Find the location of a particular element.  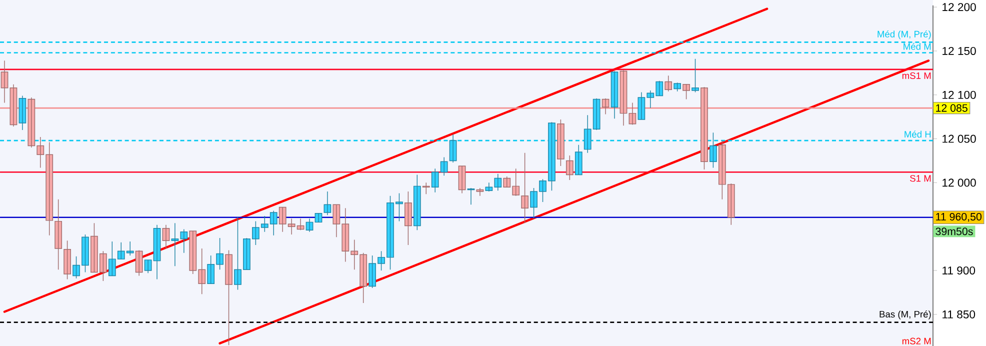

ref-line-label: S1 M is located at coordinates (920, 178).